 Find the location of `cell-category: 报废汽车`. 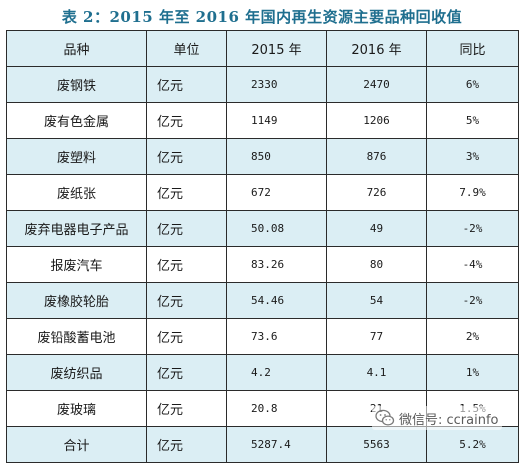

cell-category: 报废汽车 is located at coordinates (76, 264).